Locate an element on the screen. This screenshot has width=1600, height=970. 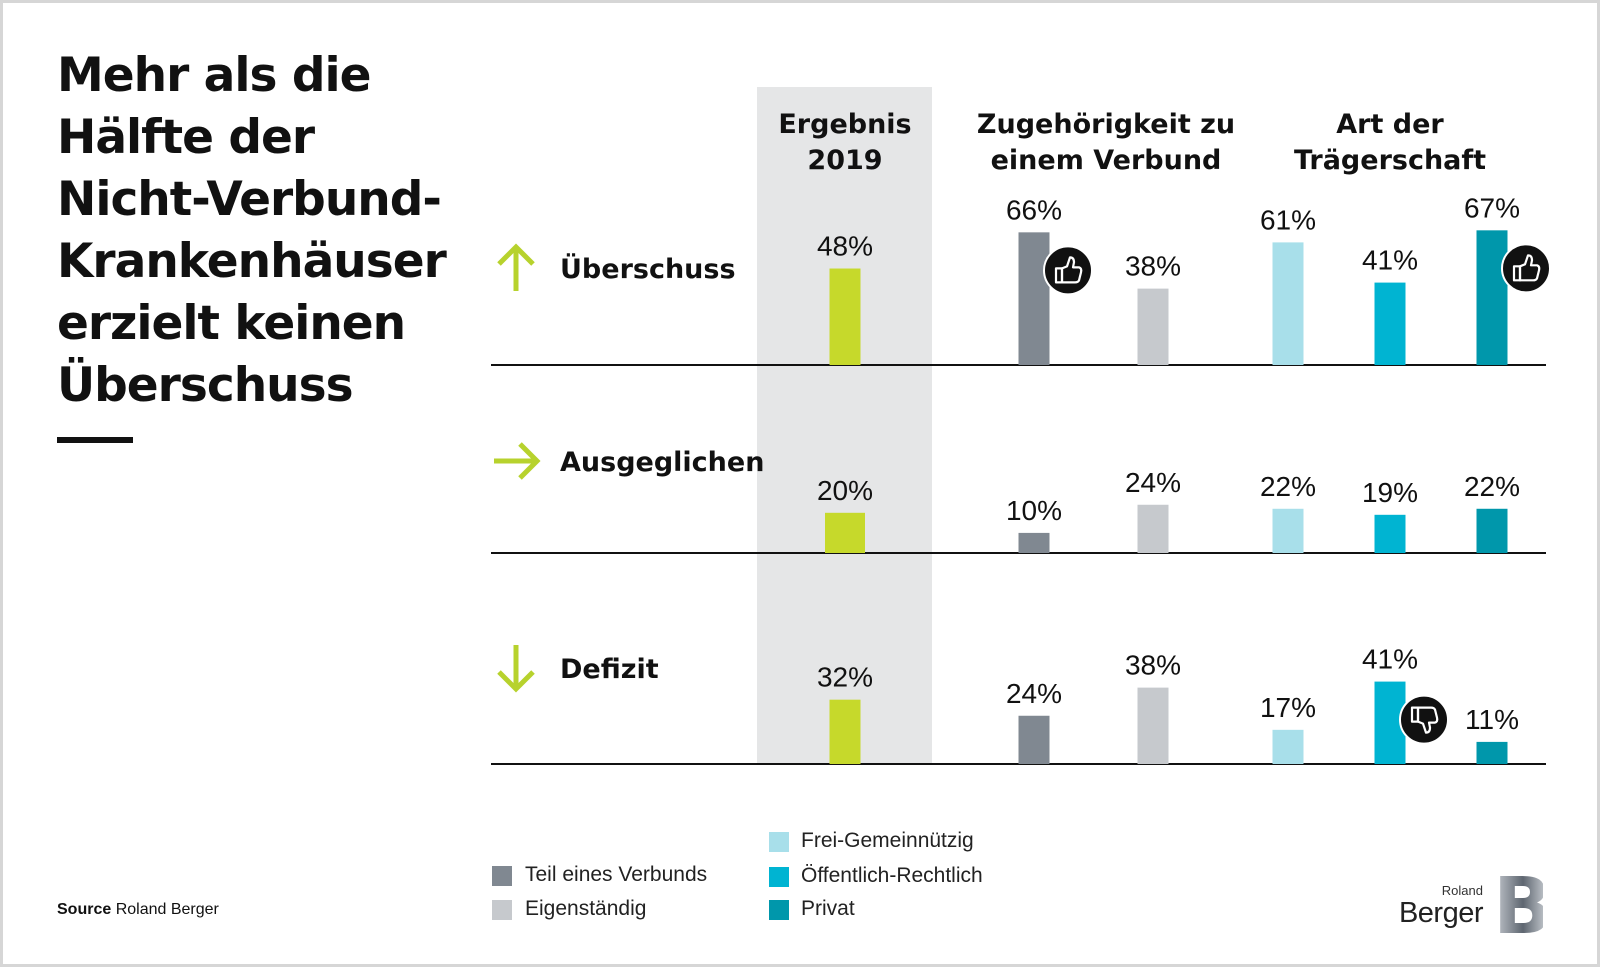
legend-label-4: Öffentlich-Rechtlich is located at coordinates (892, 875).